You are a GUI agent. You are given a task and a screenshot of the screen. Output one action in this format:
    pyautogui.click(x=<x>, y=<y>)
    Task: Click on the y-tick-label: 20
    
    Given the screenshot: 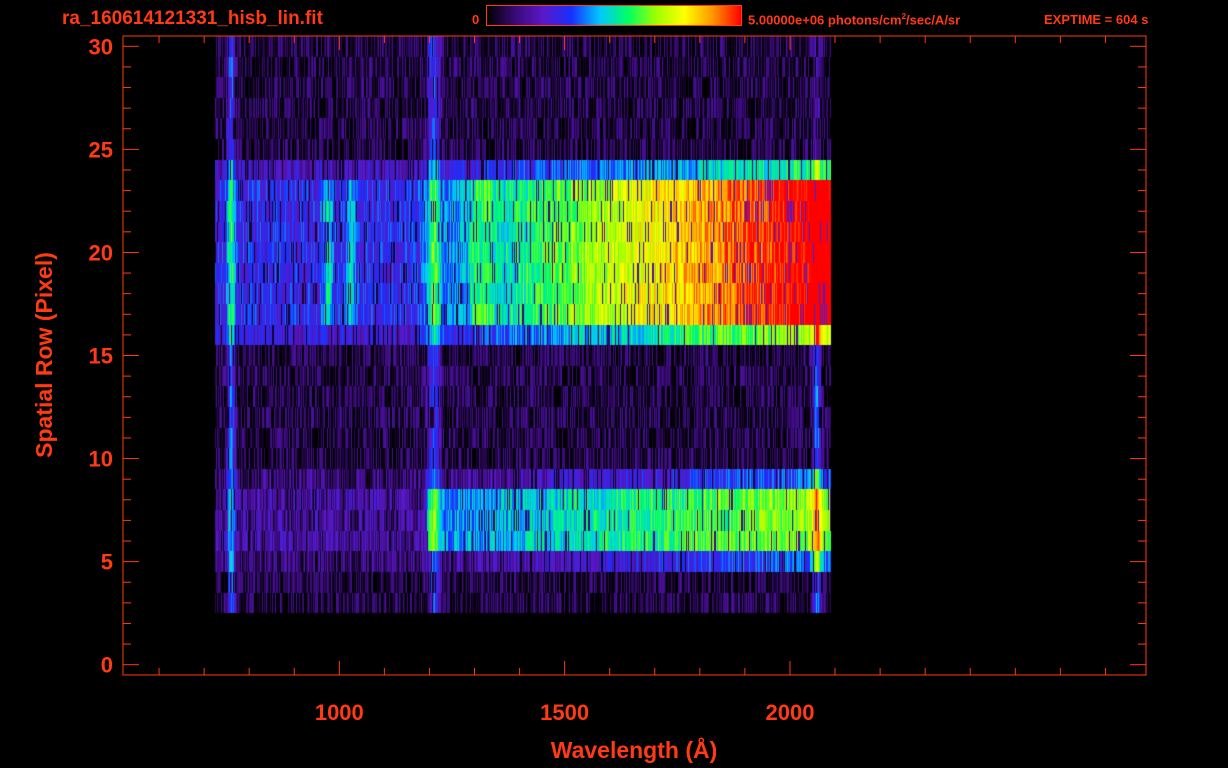 What is the action you would take?
    pyautogui.click(x=101, y=252)
    